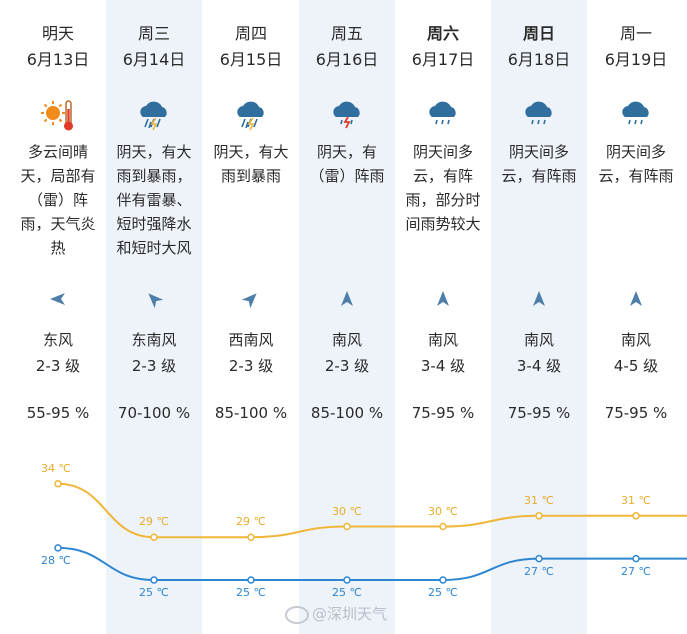 This screenshot has height=634, width=687. What do you see at coordinates (56, 560) in the screenshot?
I see `low-temp-label: 28 ℃` at bounding box center [56, 560].